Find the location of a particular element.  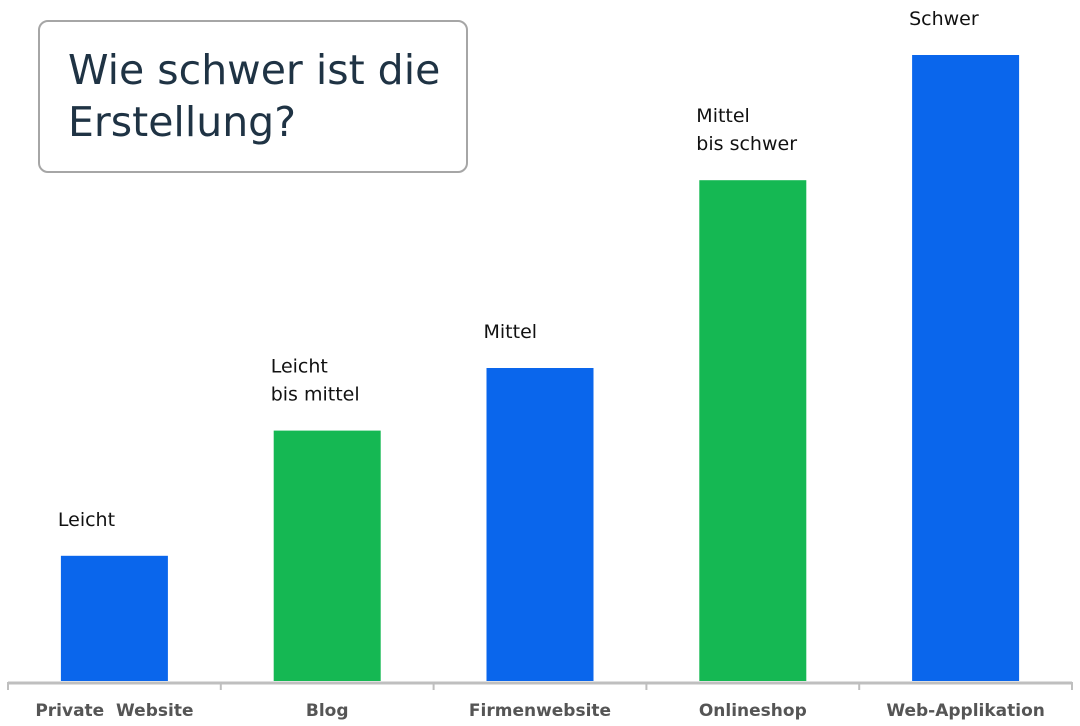

x-tick-label: Onlineshop is located at coordinates (753, 711).